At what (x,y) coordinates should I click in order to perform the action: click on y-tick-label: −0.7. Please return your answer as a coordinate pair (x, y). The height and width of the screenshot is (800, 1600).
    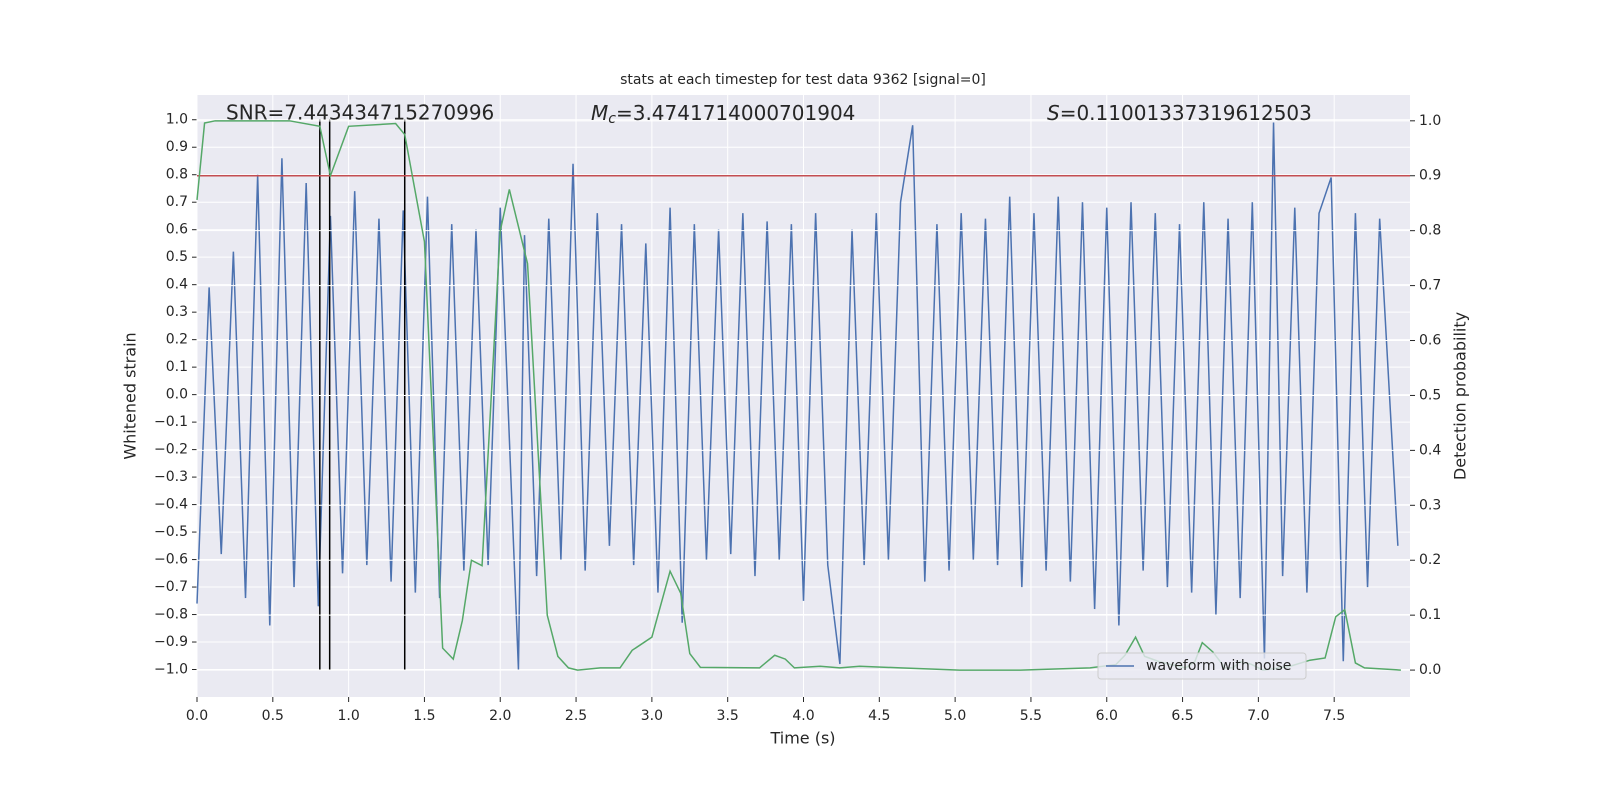
    Looking at the image, I should click on (171, 587).